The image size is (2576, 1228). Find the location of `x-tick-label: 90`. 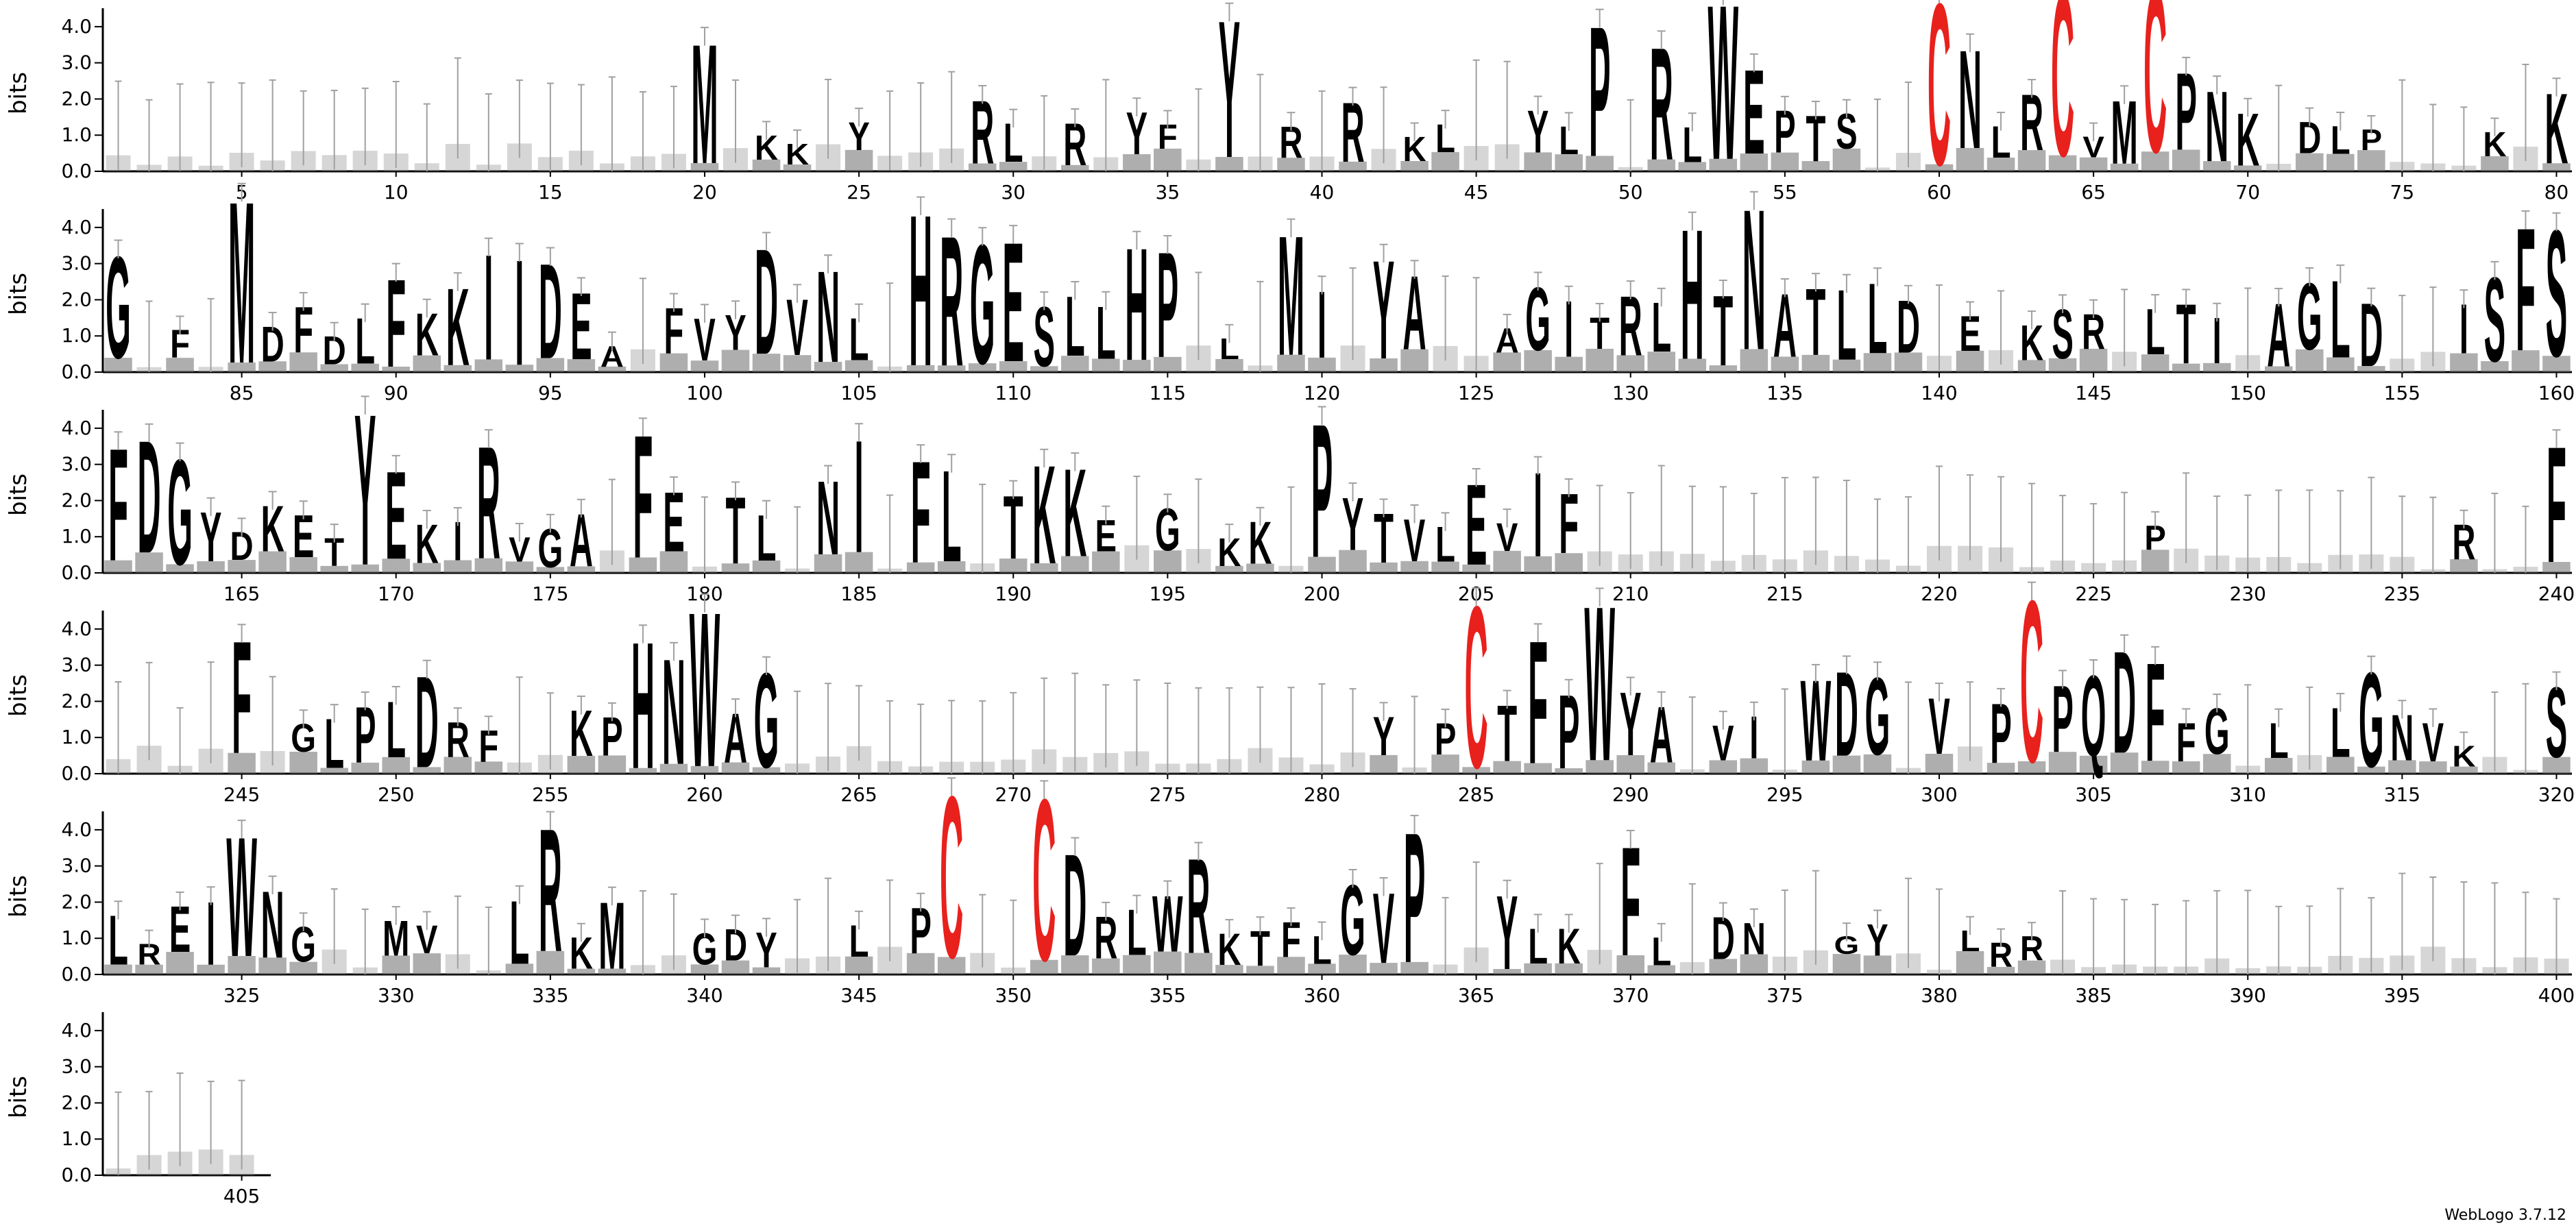

x-tick-label: 90 is located at coordinates (396, 393).